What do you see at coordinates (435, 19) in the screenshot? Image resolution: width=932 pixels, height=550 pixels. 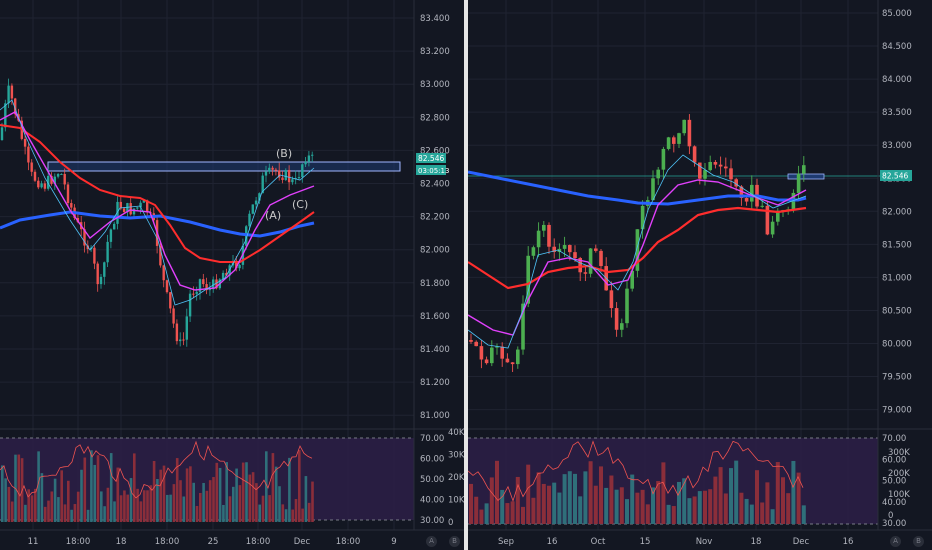 I see `left-price-label: 83.400` at bounding box center [435, 19].